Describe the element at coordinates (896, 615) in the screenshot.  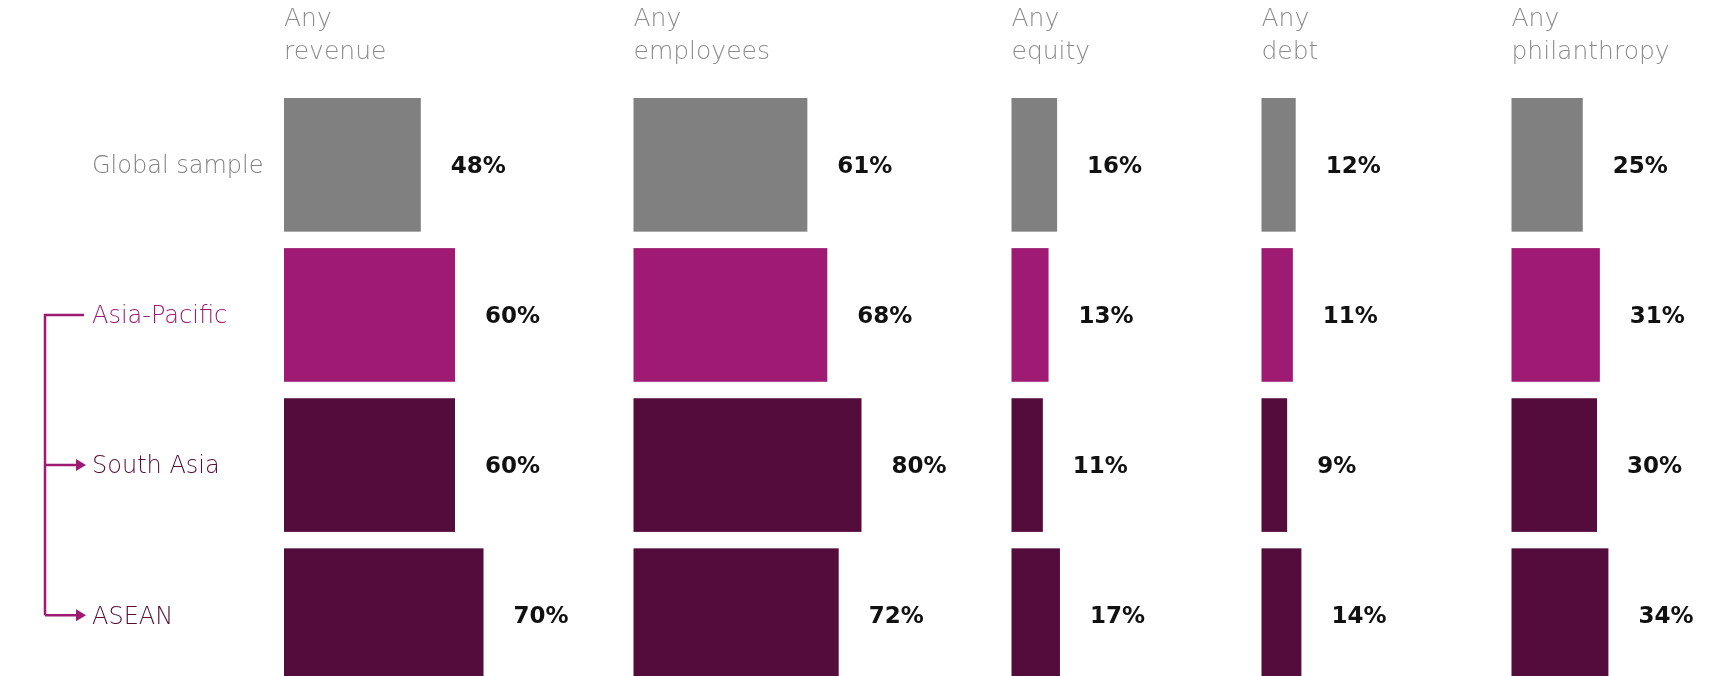
I see `data-label: 72%` at that location.